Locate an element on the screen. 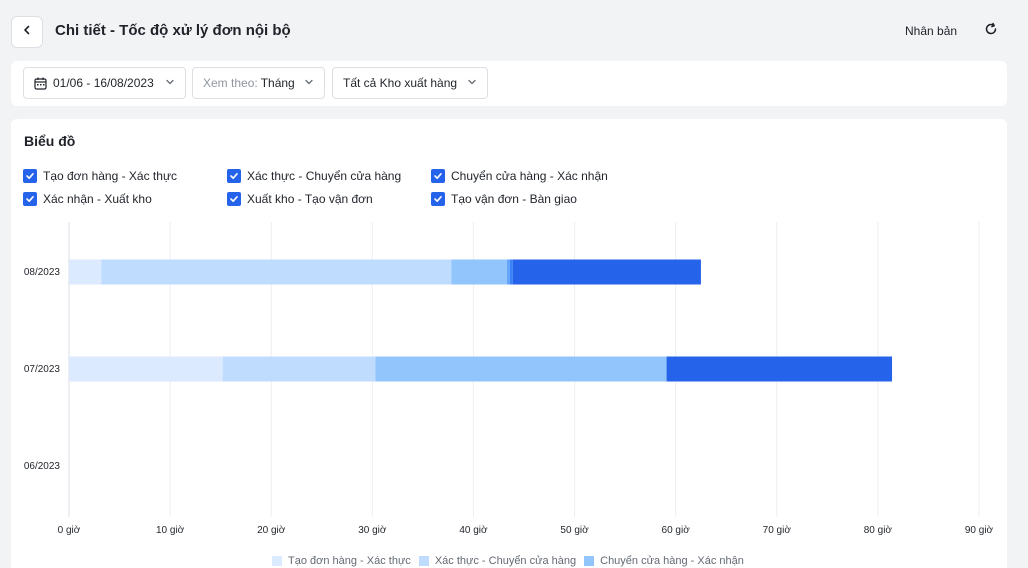  refresh-button is located at coordinates (991, 31).